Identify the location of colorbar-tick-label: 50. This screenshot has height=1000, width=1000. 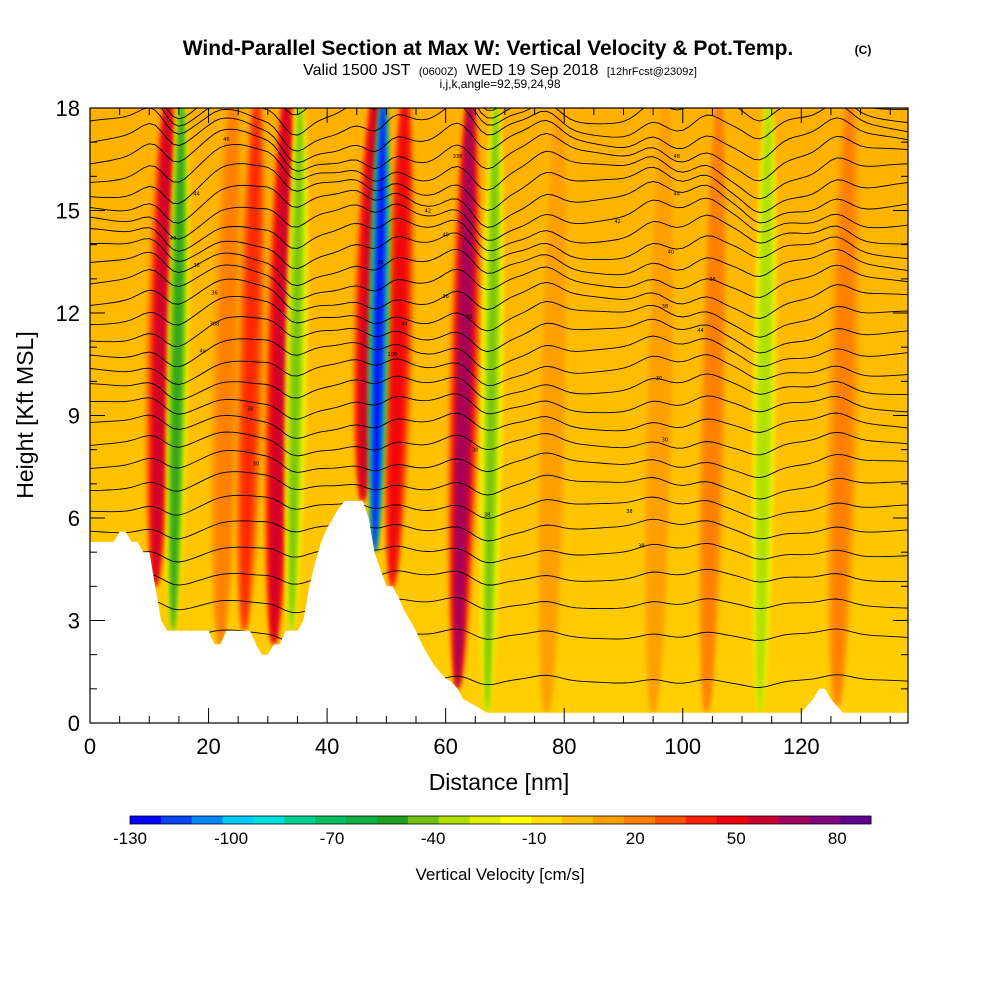
(736, 838).